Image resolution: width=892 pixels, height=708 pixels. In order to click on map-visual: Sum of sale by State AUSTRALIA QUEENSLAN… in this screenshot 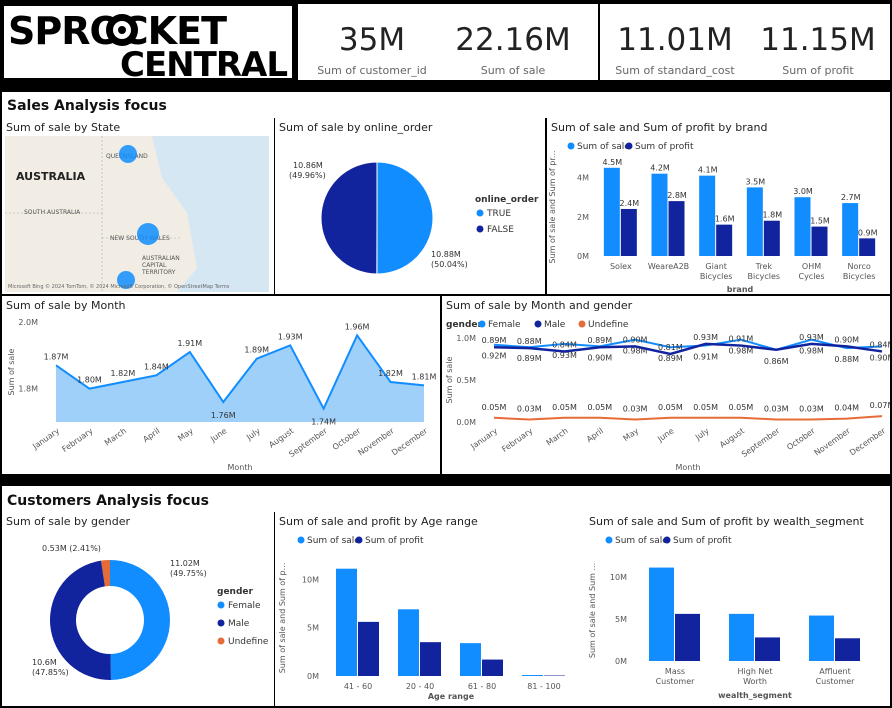, I will do `click(138, 206)`.